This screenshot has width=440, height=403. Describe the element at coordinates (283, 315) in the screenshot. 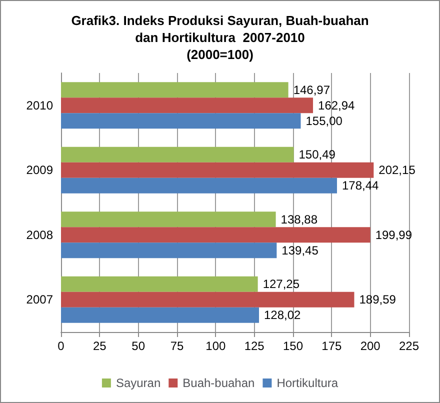

I see `data-label: 128,02` at that location.